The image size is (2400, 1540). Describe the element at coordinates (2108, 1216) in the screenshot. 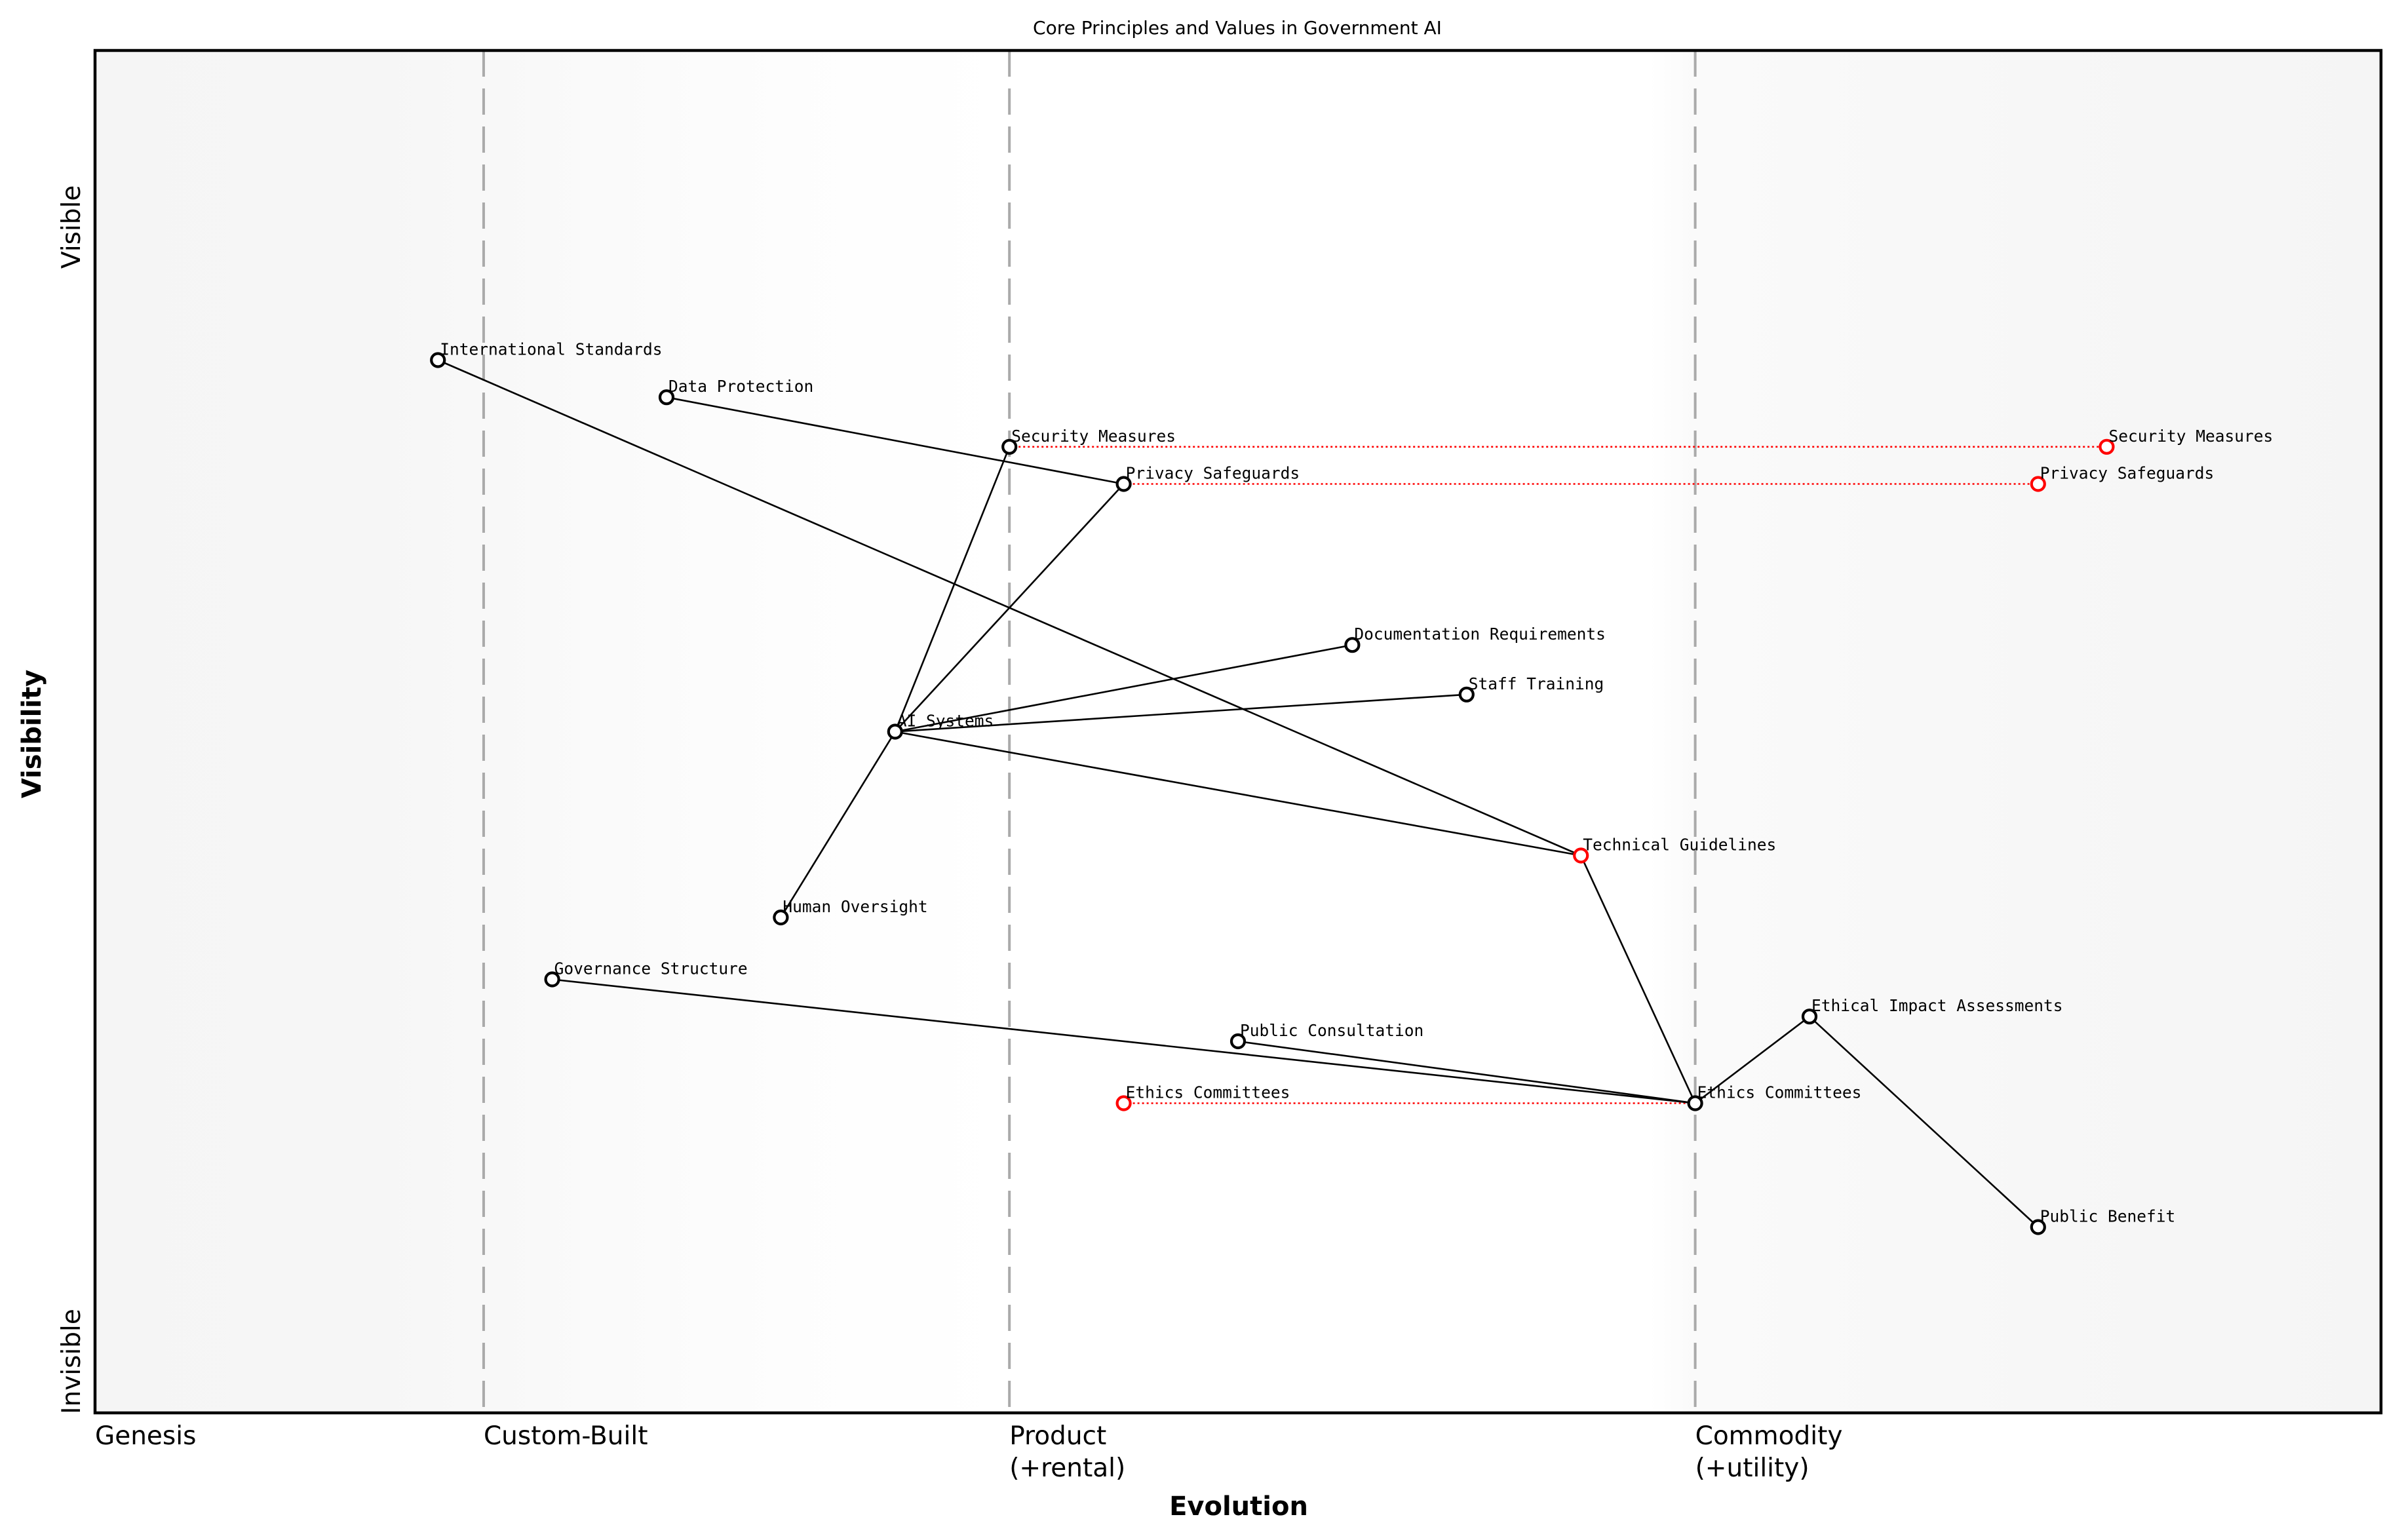

I see `node-label: Public Benefit` at that location.